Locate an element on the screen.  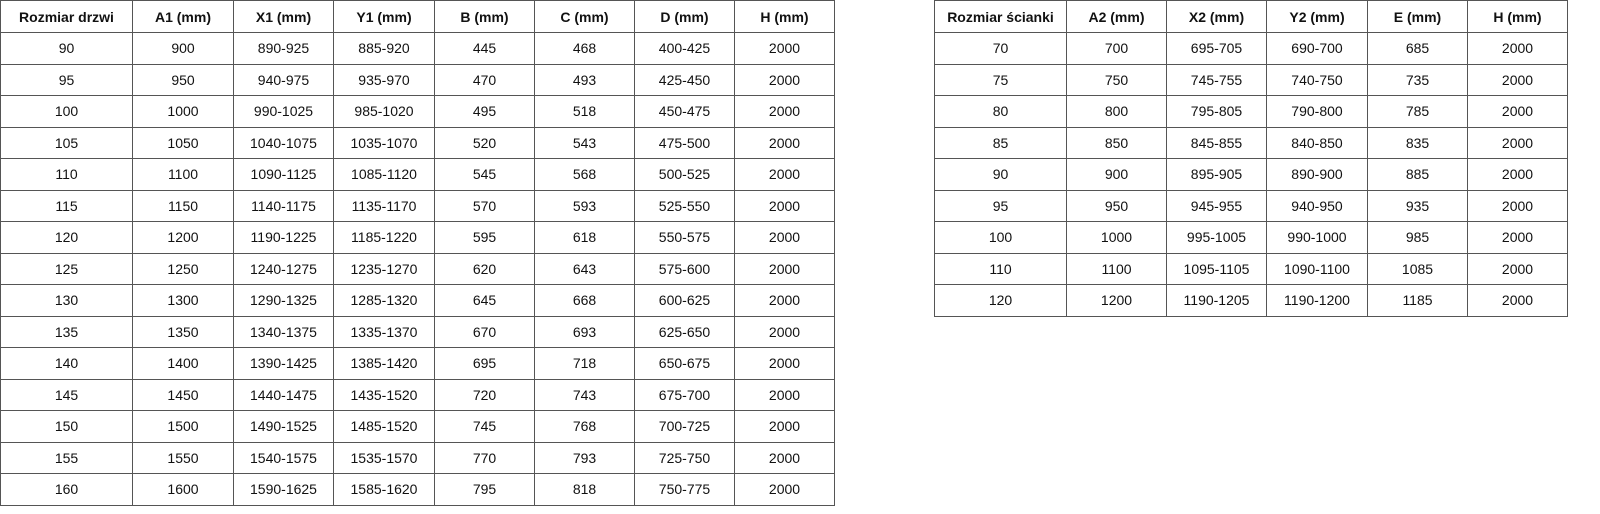
table-cell: 470 is located at coordinates (484, 79).